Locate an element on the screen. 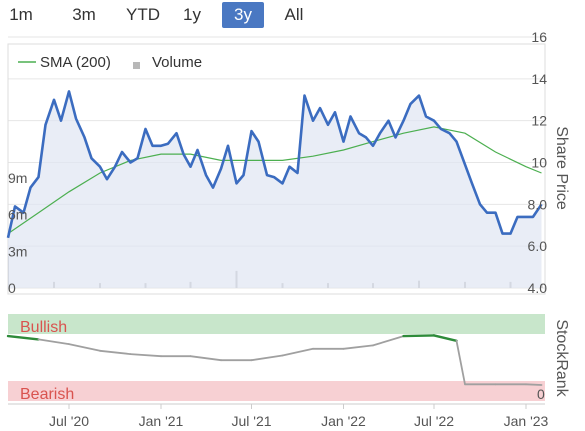 This screenshot has width=585, height=431. range-button-all: All is located at coordinates (294, 14).